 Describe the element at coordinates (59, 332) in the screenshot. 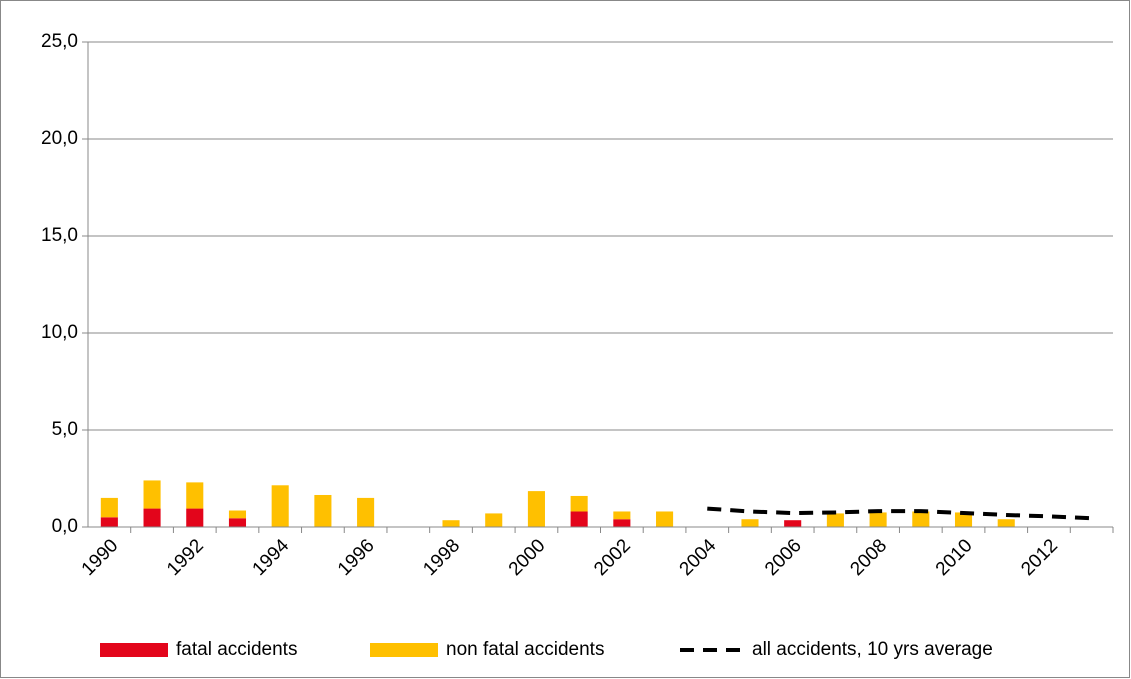

I see `y-tick-label: 10,0` at that location.